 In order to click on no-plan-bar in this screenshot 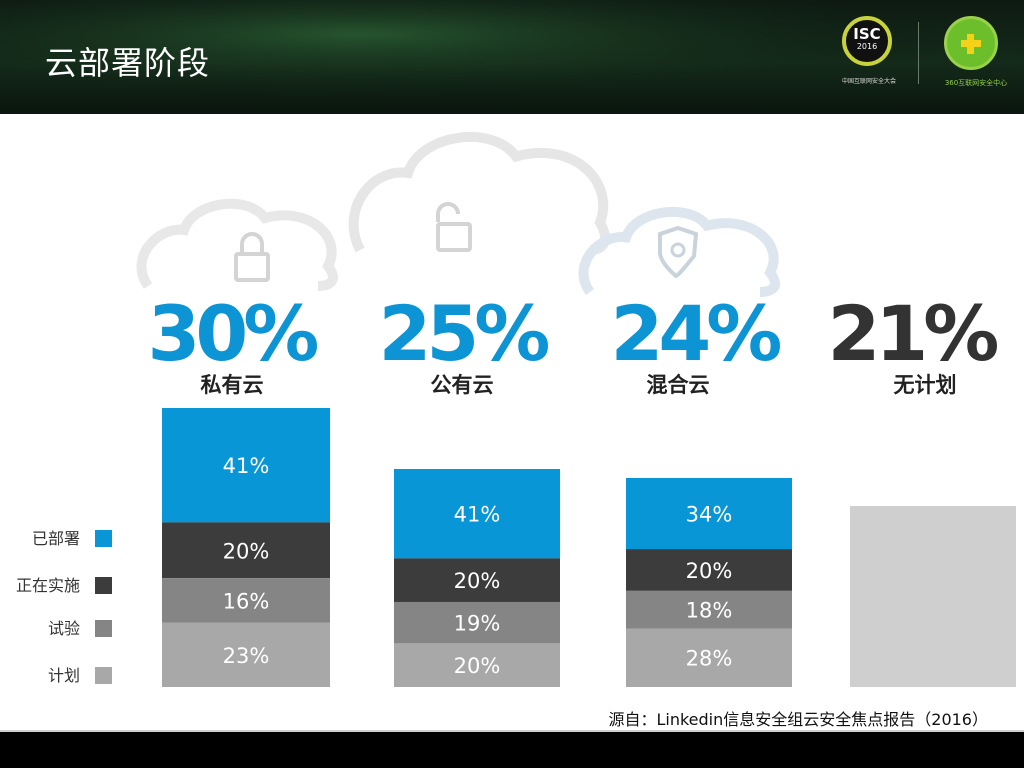, I will do `click(933, 596)`.